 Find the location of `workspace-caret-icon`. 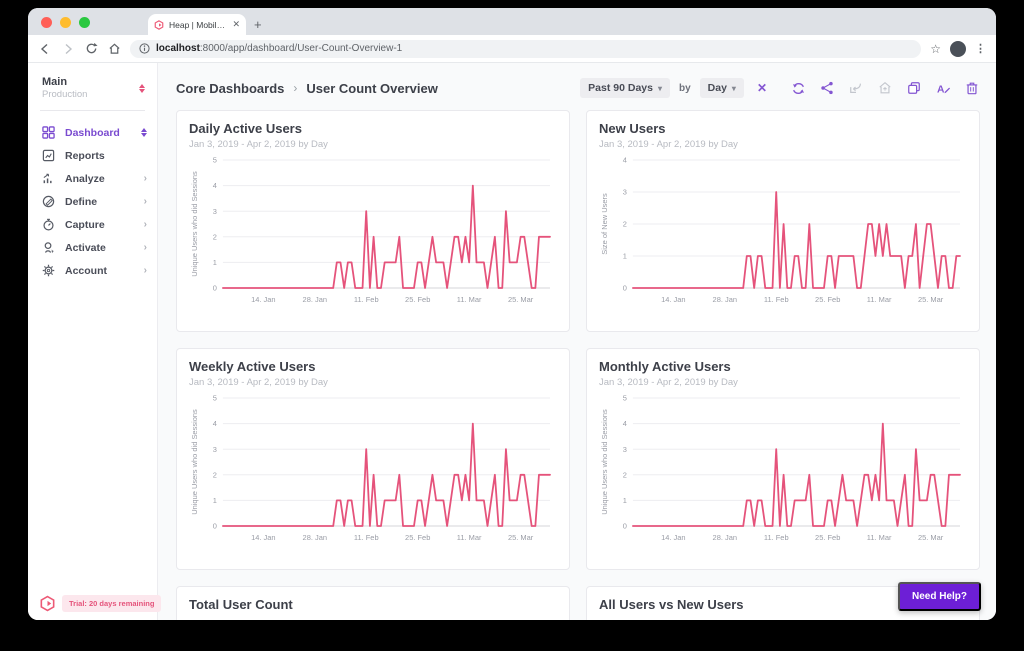

workspace-caret-icon is located at coordinates (142, 88).